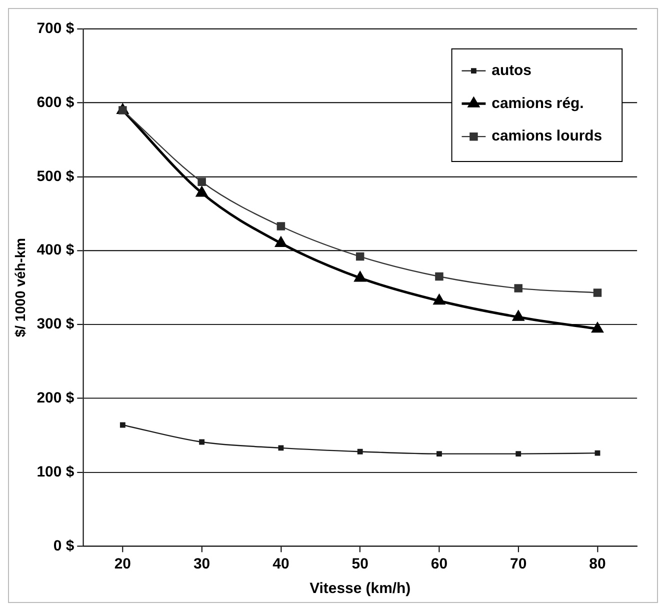 This screenshot has height=613, width=670. I want to click on y-tick-label: 400 $, so click(55, 250).